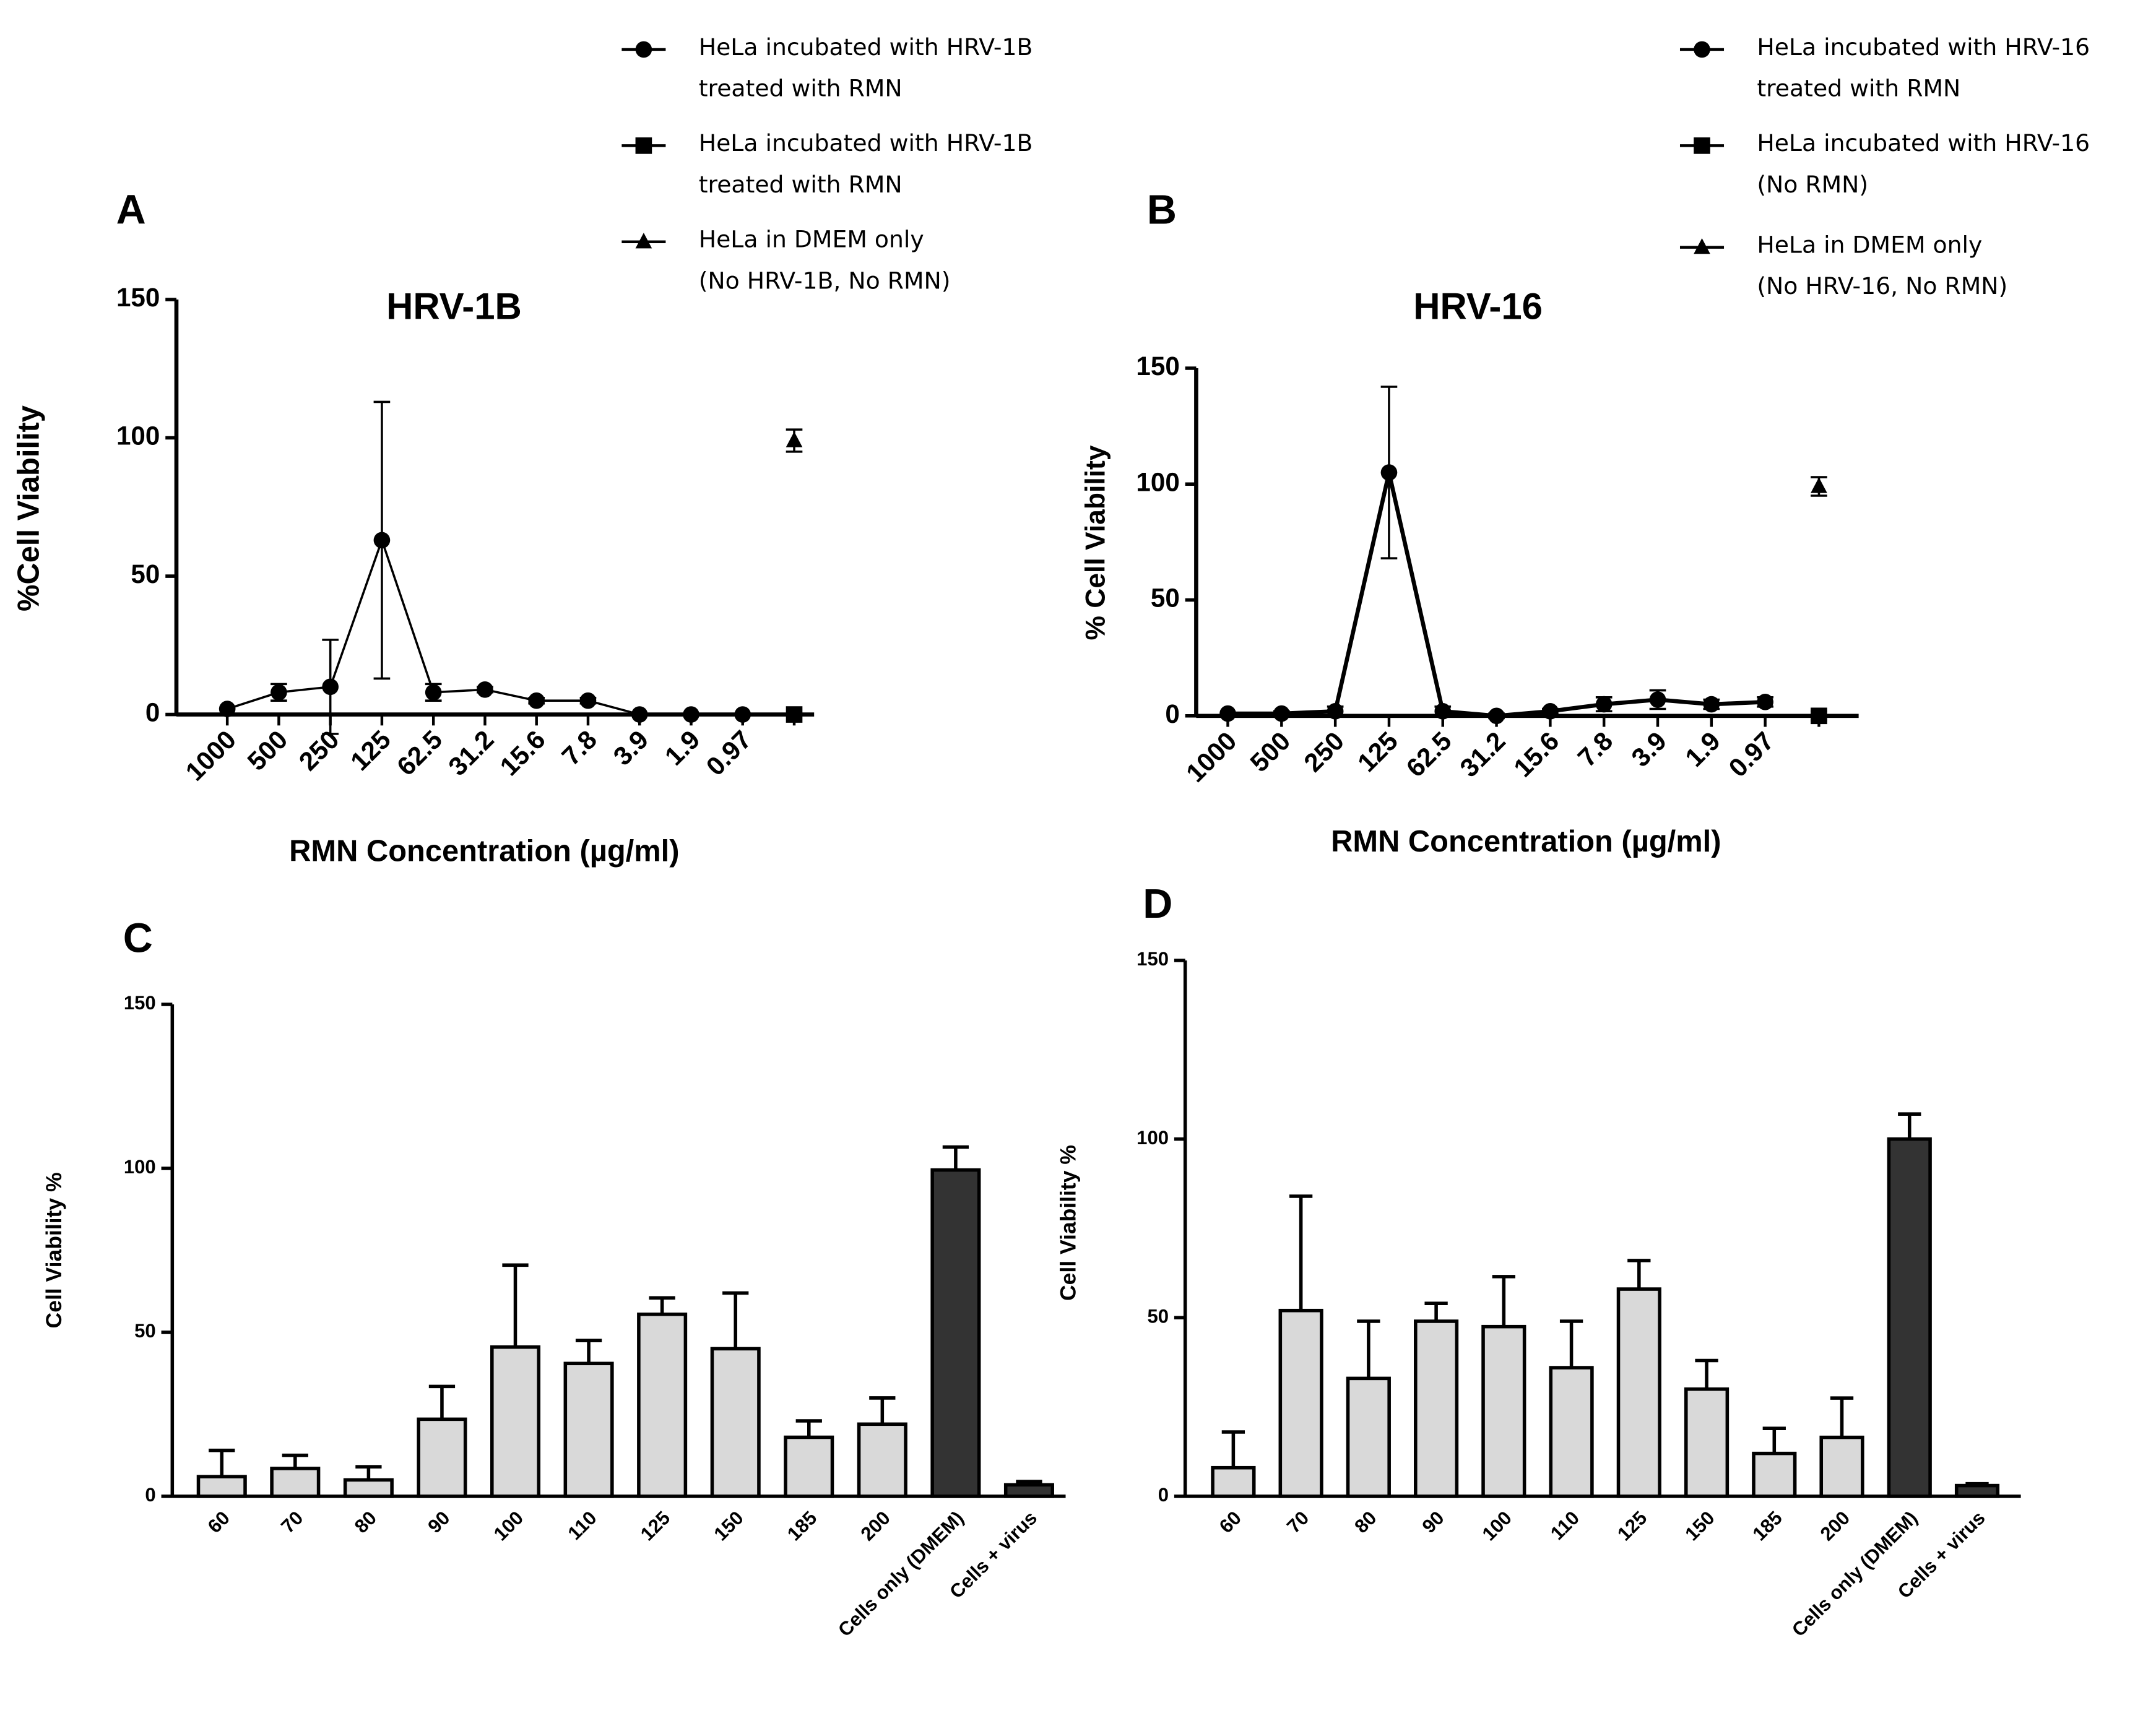  I want to click on x-tick-label: 7.8, so click(579, 748).